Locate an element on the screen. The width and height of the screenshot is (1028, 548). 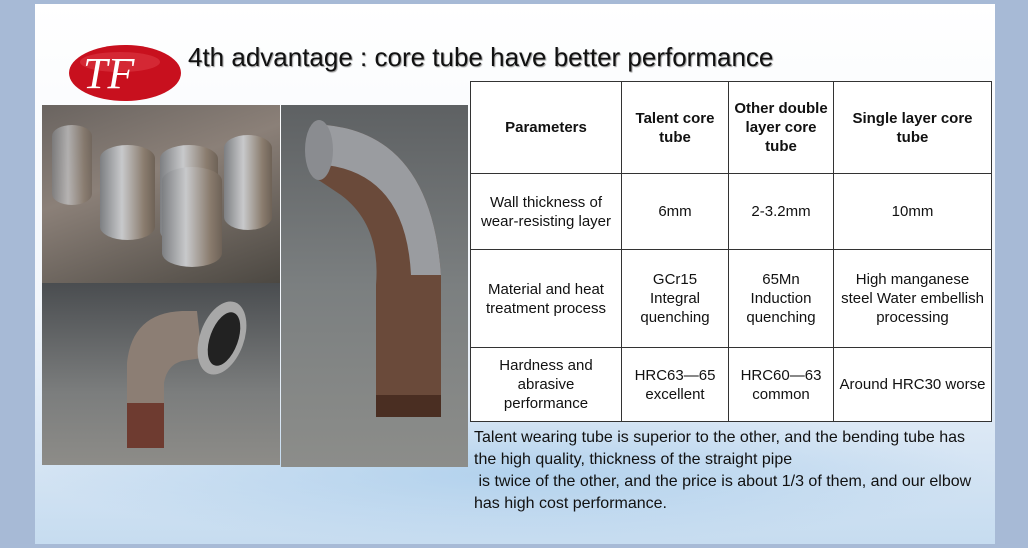
table-cell: 6mm is located at coordinates (675, 211).